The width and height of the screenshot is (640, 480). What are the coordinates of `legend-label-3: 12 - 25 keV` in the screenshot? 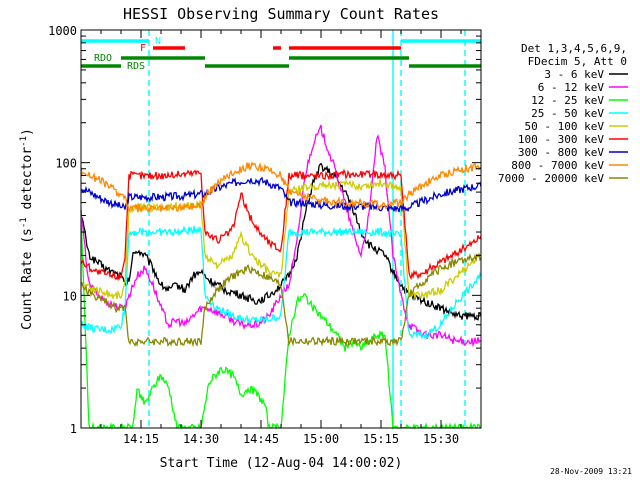 It's located at (567, 100).